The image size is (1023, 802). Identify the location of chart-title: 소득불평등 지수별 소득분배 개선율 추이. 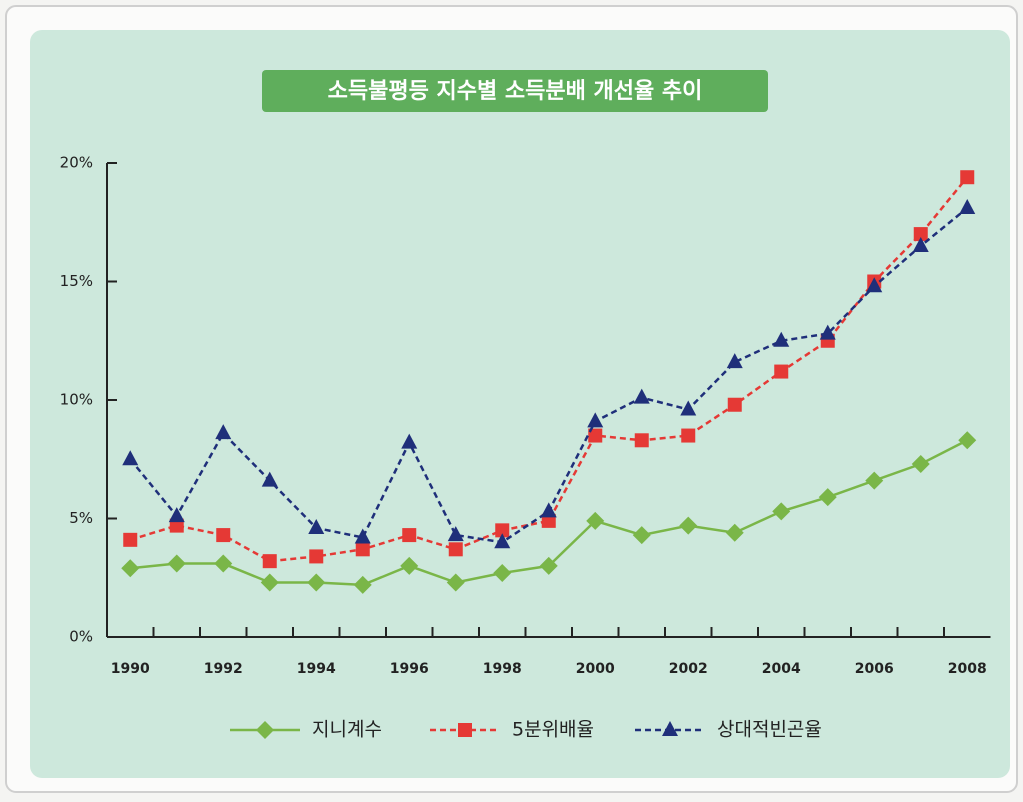
(515, 91).